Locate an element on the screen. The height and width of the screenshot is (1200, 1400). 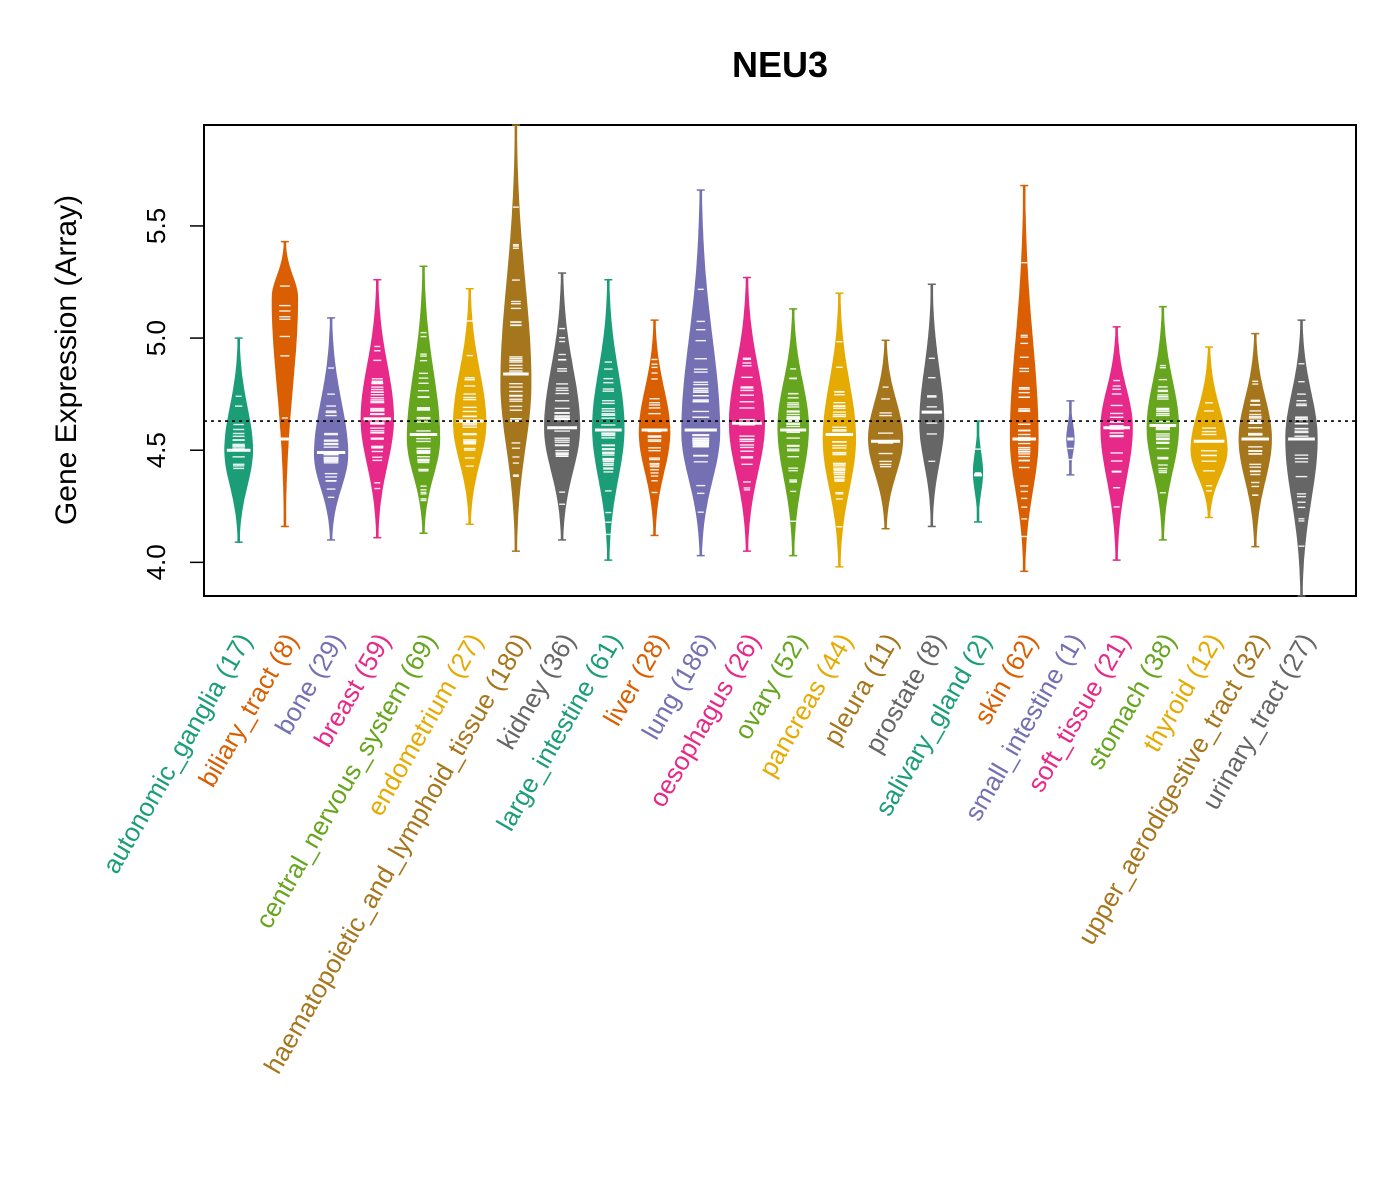
violin-group-salivary-gland is located at coordinates (978, 471).